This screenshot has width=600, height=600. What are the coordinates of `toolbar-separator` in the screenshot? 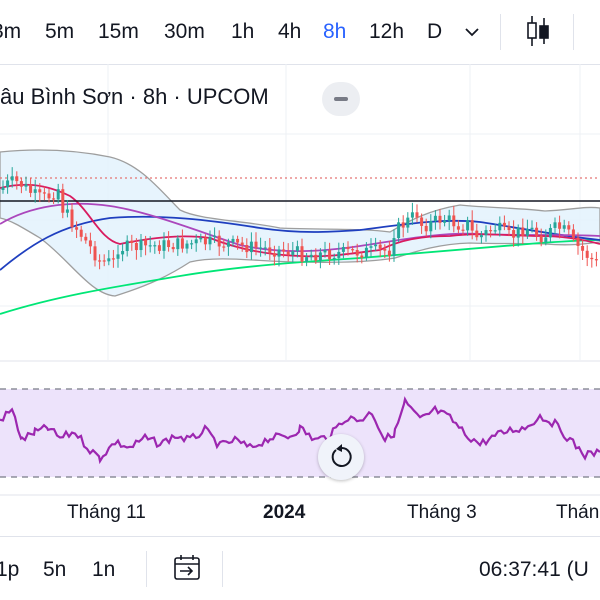 It's located at (500, 32).